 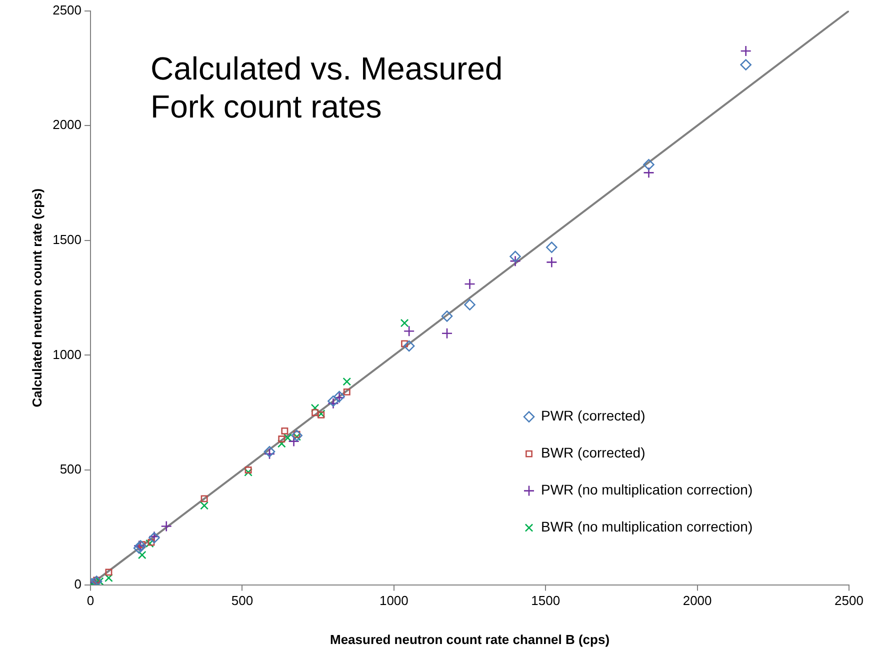 What do you see at coordinates (67, 124) in the screenshot?
I see `y-tick-label: 2000` at bounding box center [67, 124].